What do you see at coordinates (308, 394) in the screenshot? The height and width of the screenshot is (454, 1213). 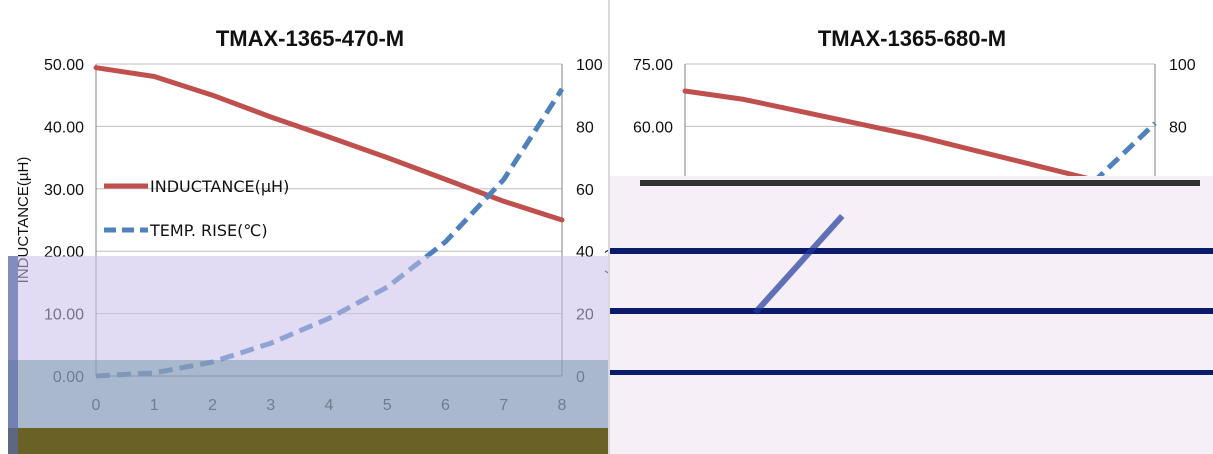 I see `glitch-band-gray` at bounding box center [308, 394].